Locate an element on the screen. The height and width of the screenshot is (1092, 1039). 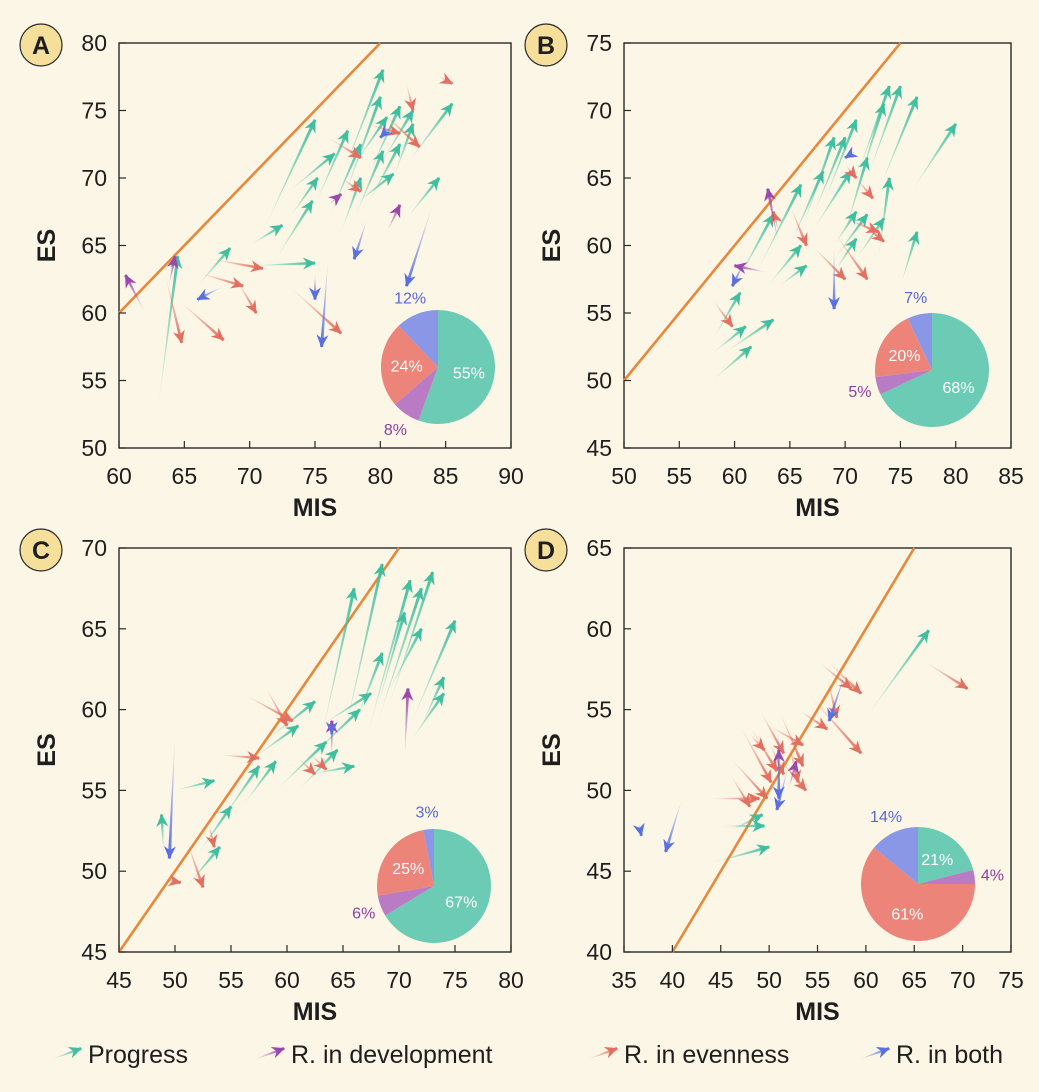
legend-item-both: R. in both is located at coordinates (930, 1055).